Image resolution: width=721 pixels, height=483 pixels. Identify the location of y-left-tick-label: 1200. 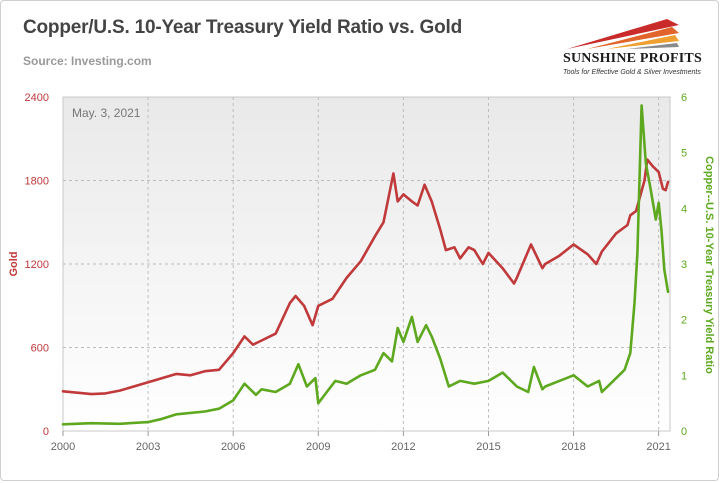
(37, 265).